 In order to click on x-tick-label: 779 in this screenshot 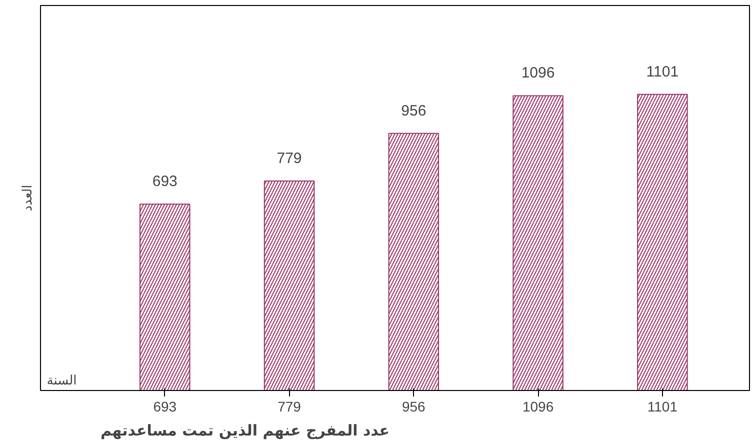, I will do `click(290, 406)`.